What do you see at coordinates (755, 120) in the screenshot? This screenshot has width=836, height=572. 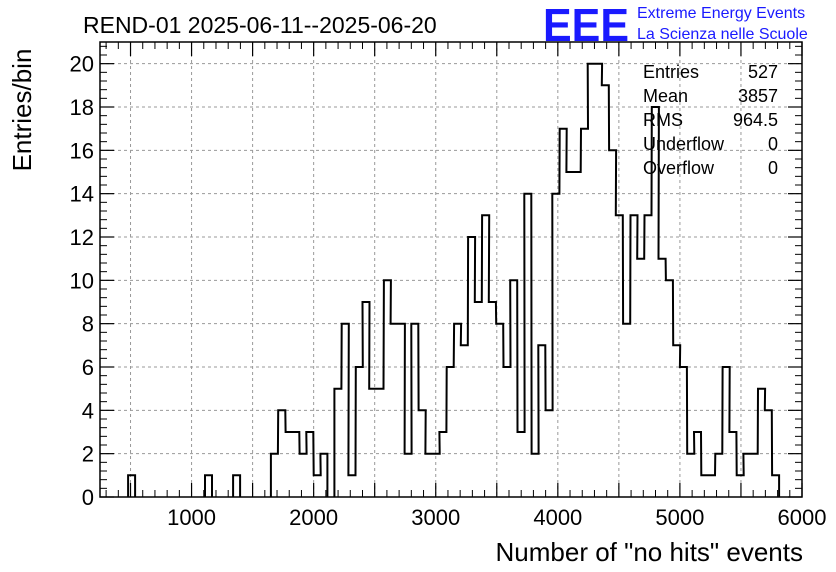 I see `stat-value: 964.5` at bounding box center [755, 120].